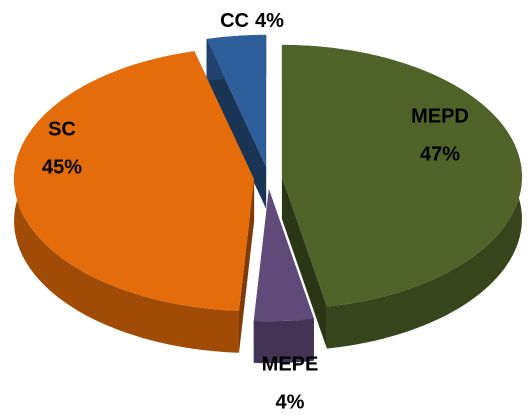 Image resolution: width=529 pixels, height=415 pixels. Describe the element at coordinates (234, 21) in the screenshot. I see `category-label: CC` at that location.